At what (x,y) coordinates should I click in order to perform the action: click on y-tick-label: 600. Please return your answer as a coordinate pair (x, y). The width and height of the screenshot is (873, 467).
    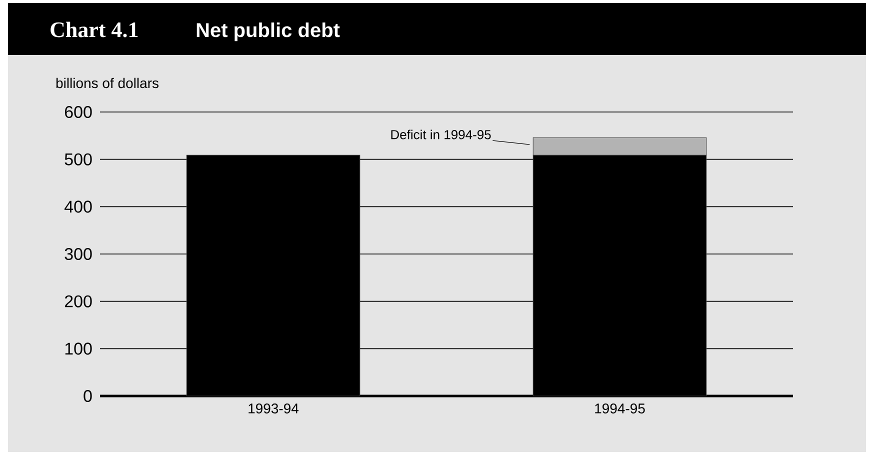
    Looking at the image, I should click on (78, 112).